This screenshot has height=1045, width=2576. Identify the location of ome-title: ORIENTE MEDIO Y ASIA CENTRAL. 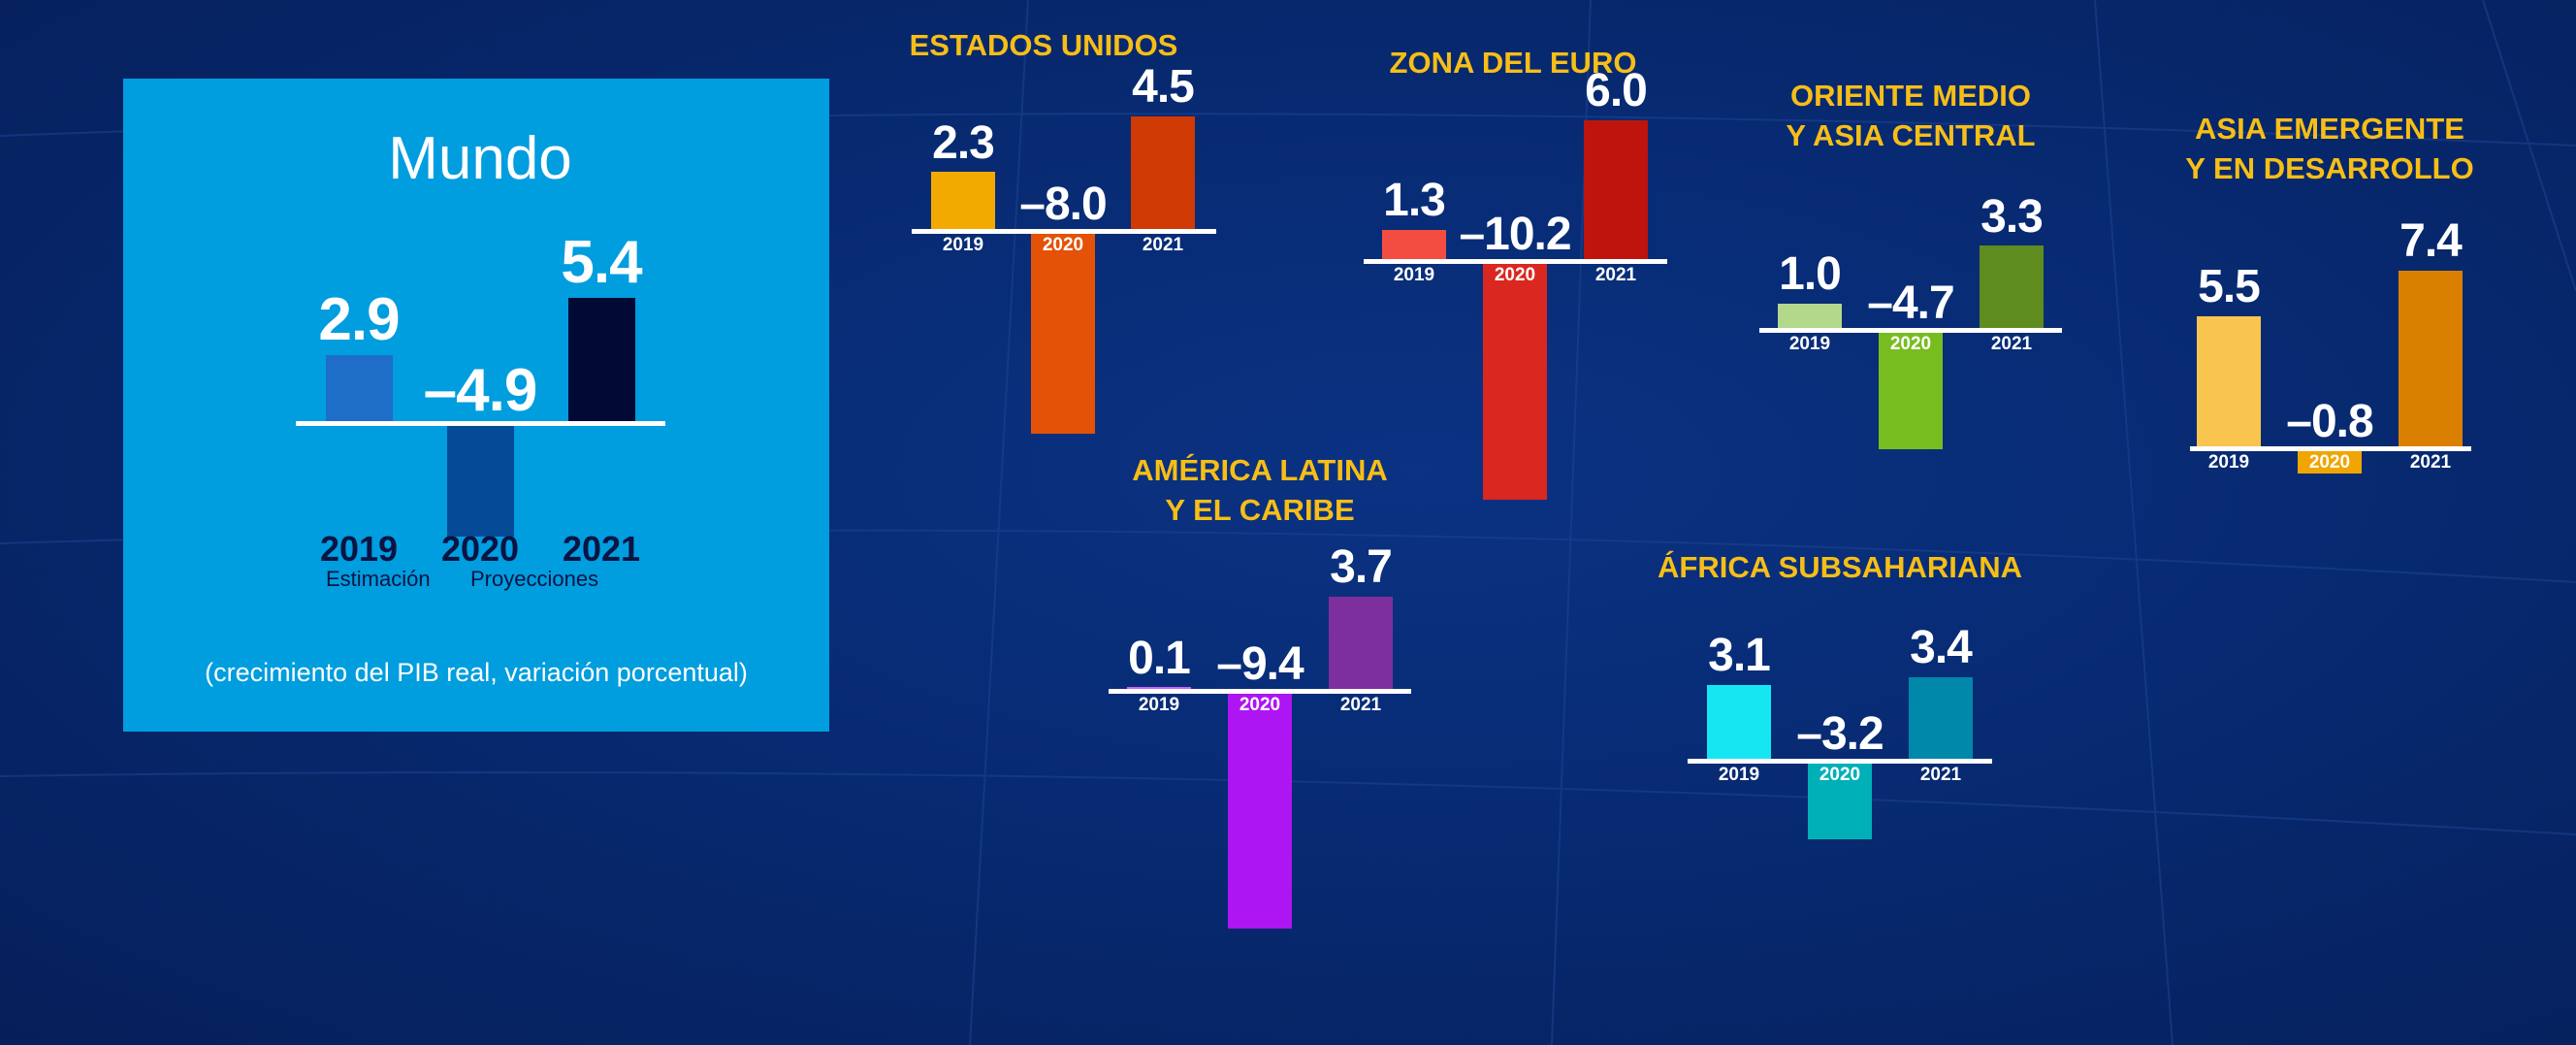
(1910, 115).